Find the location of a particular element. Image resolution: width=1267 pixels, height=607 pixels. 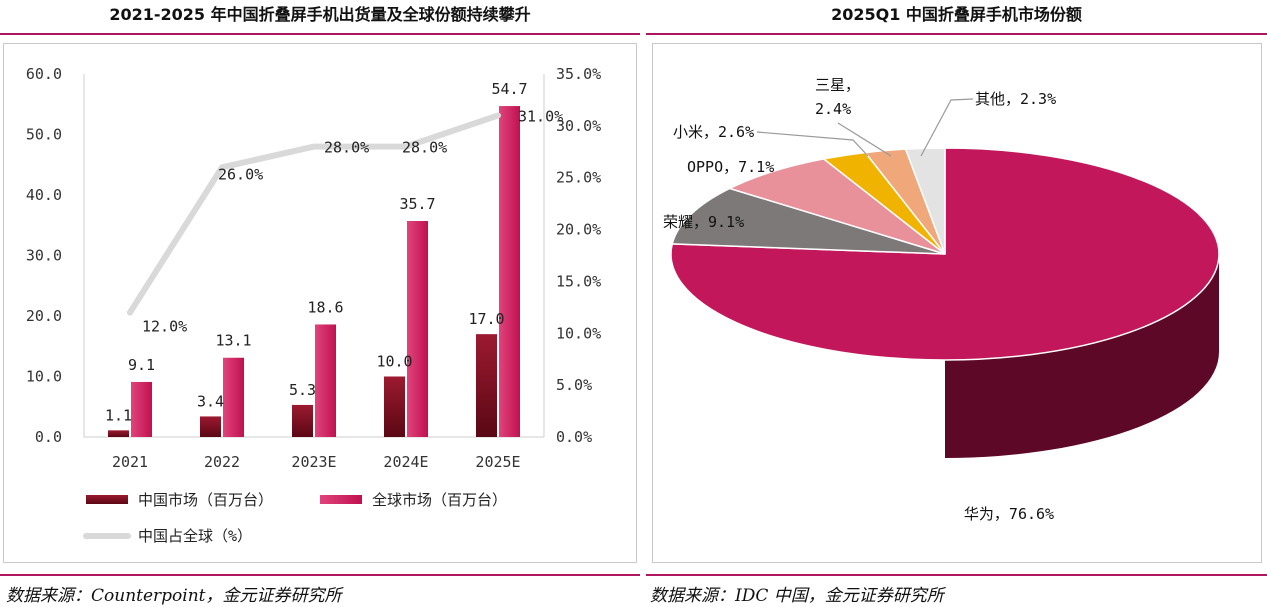

bar-china-label: 1.1 is located at coordinates (118, 415).